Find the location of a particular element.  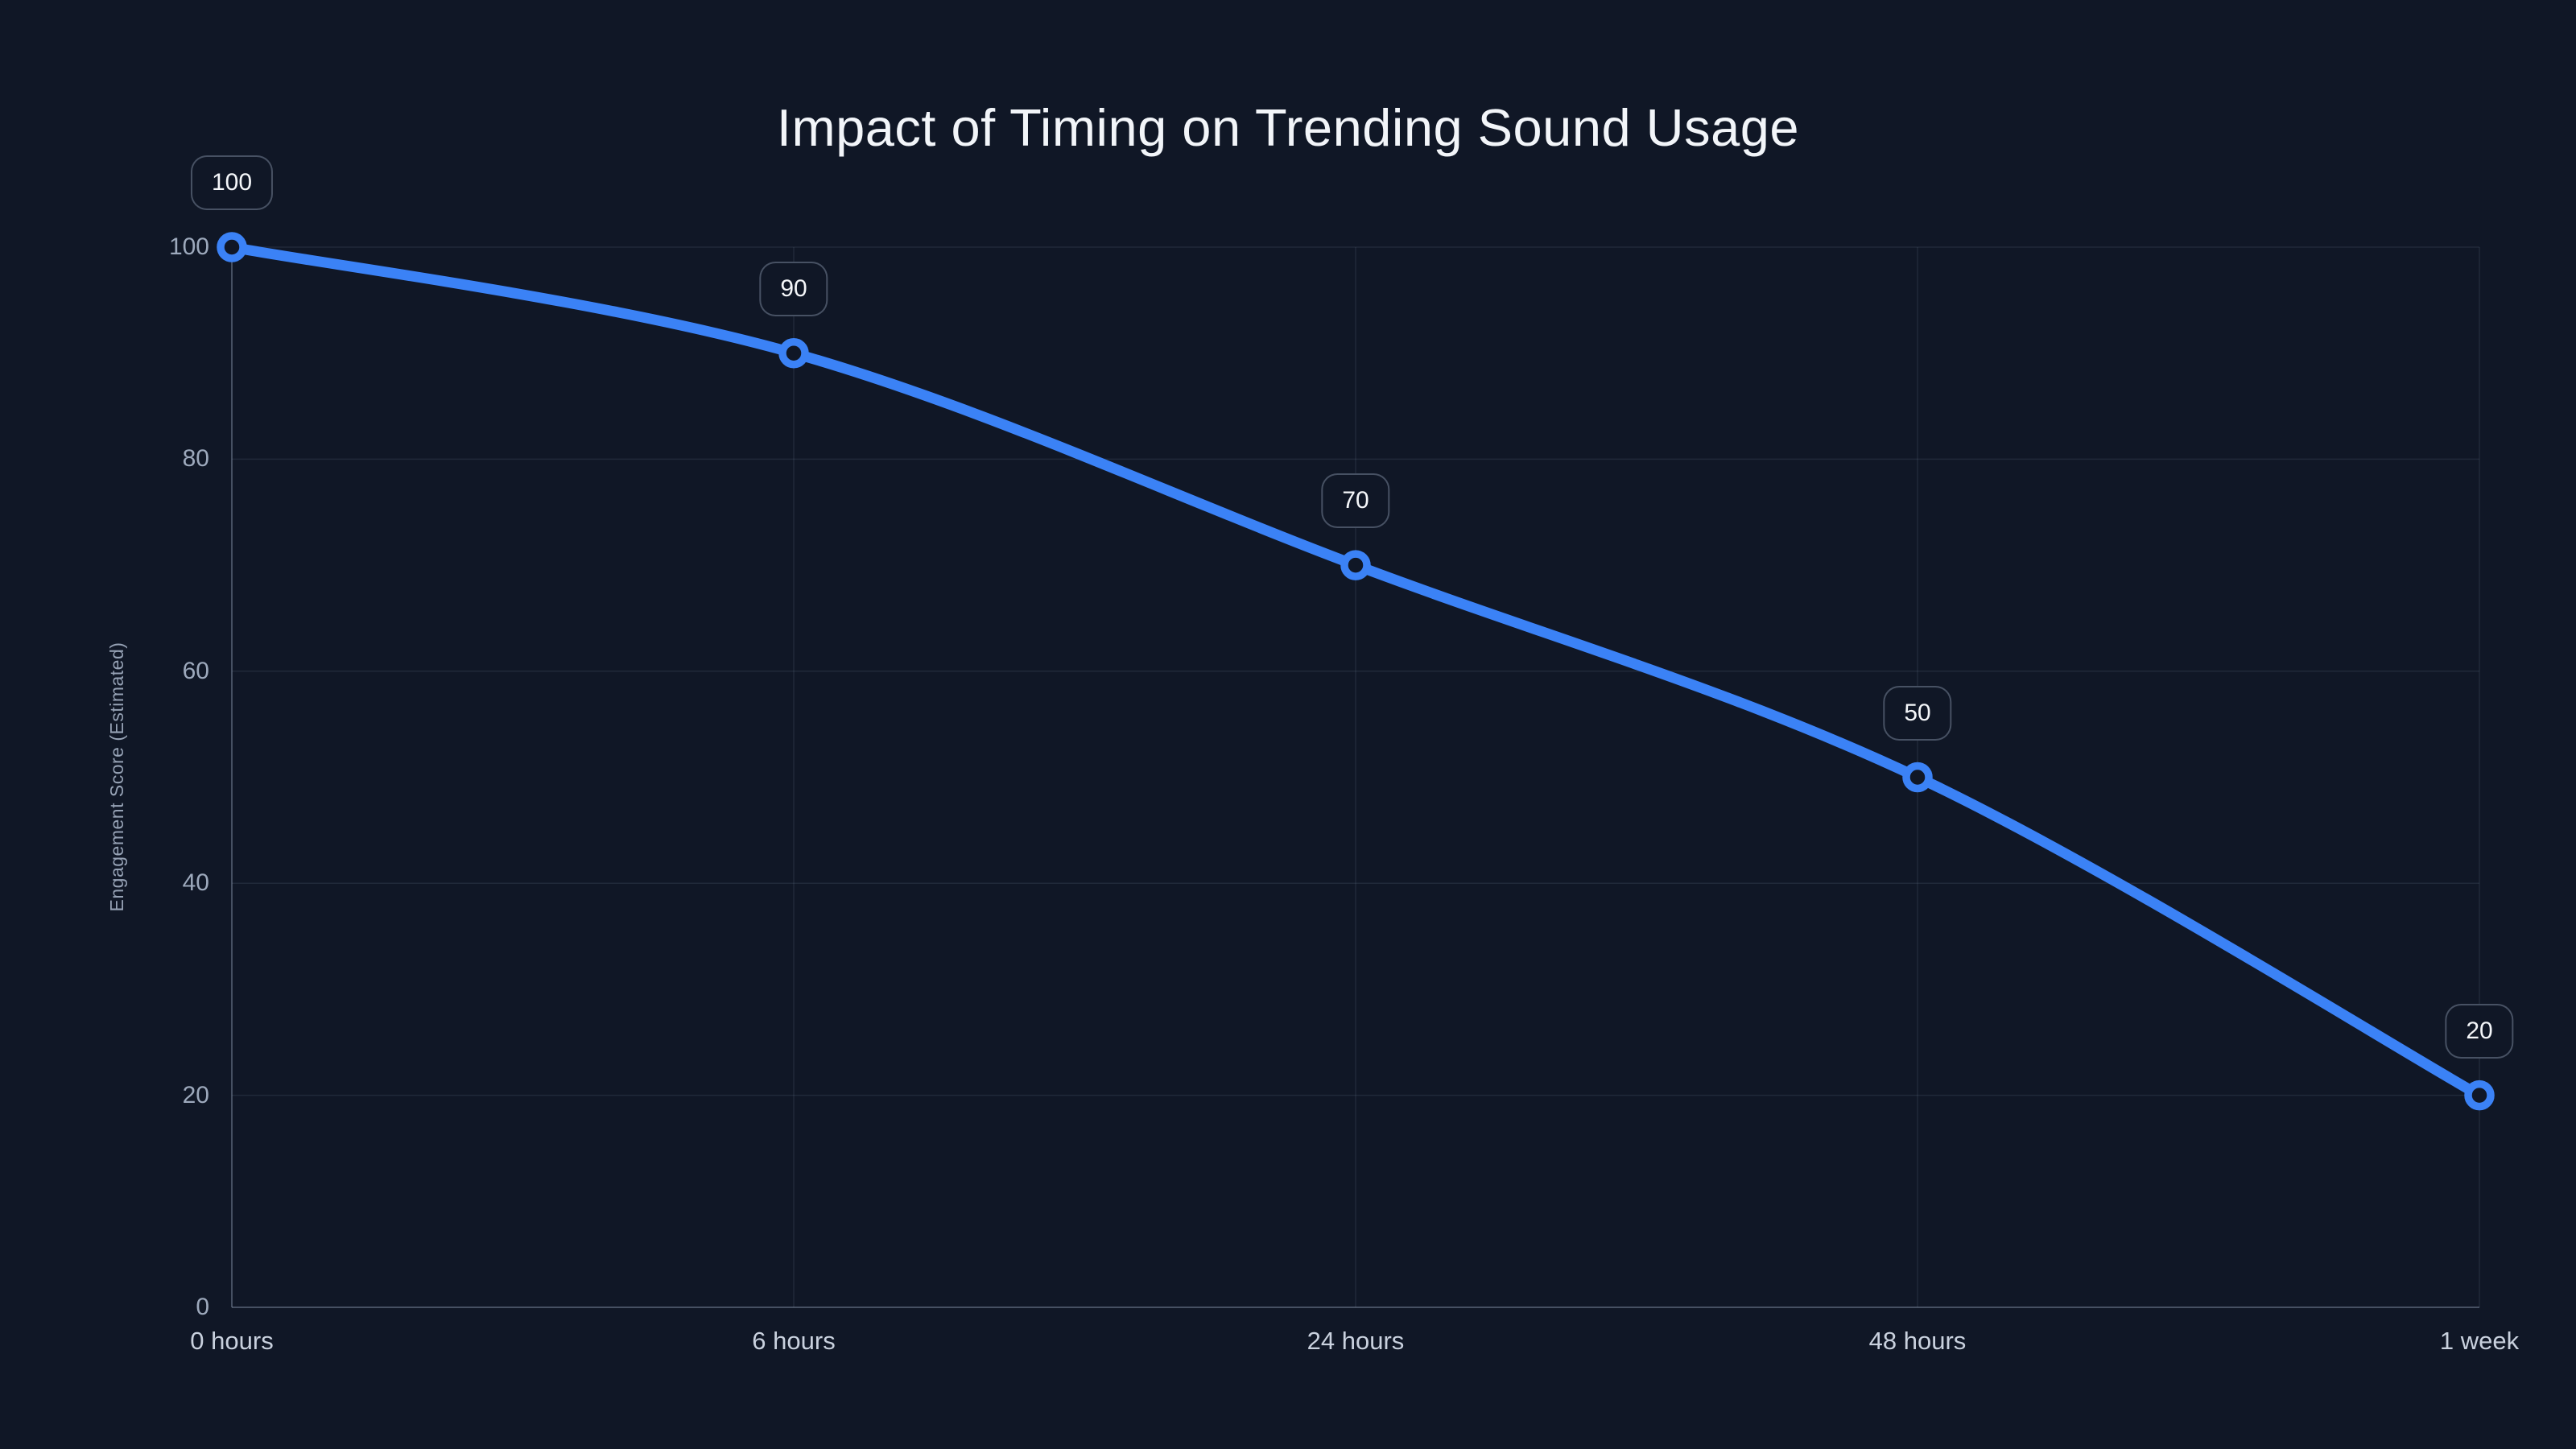

data-point-label: 100 is located at coordinates (232, 182).